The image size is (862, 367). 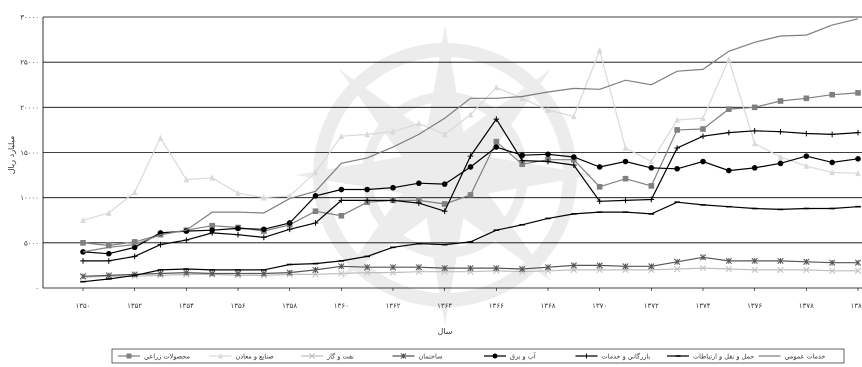 I want to click on series, so click(x=470, y=267).